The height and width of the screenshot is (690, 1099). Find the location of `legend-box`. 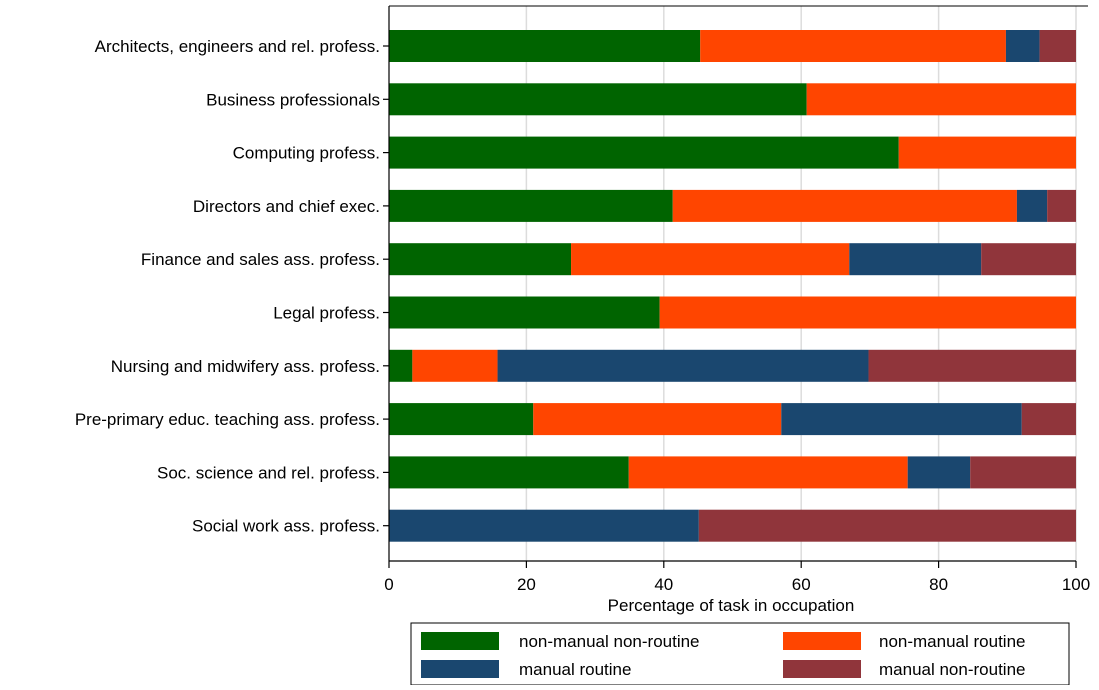

legend-box is located at coordinates (740, 654).